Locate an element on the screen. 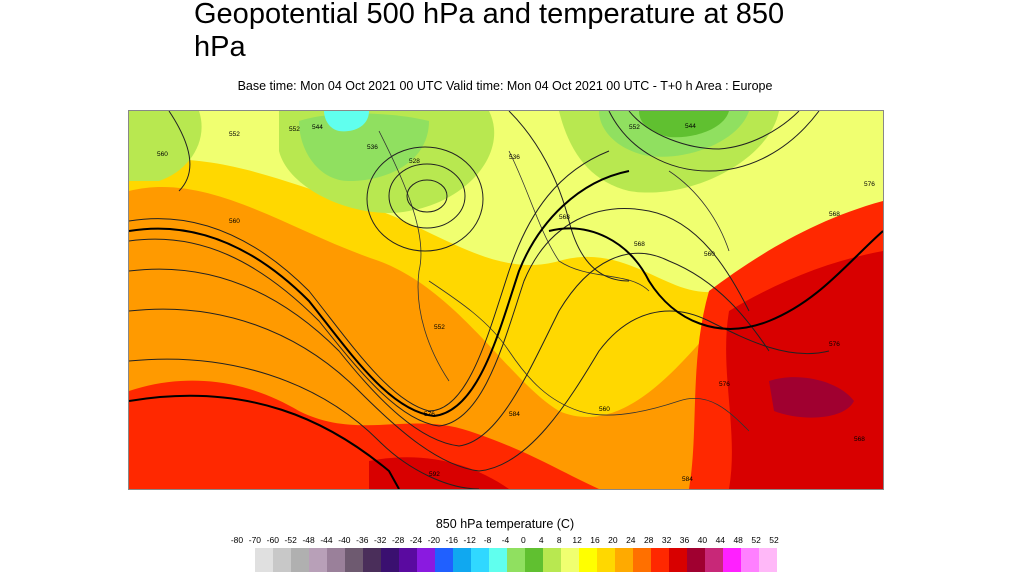 Image resolution: width=1024 pixels, height=576 pixels. legend-tick-label: 40 is located at coordinates (702, 540).